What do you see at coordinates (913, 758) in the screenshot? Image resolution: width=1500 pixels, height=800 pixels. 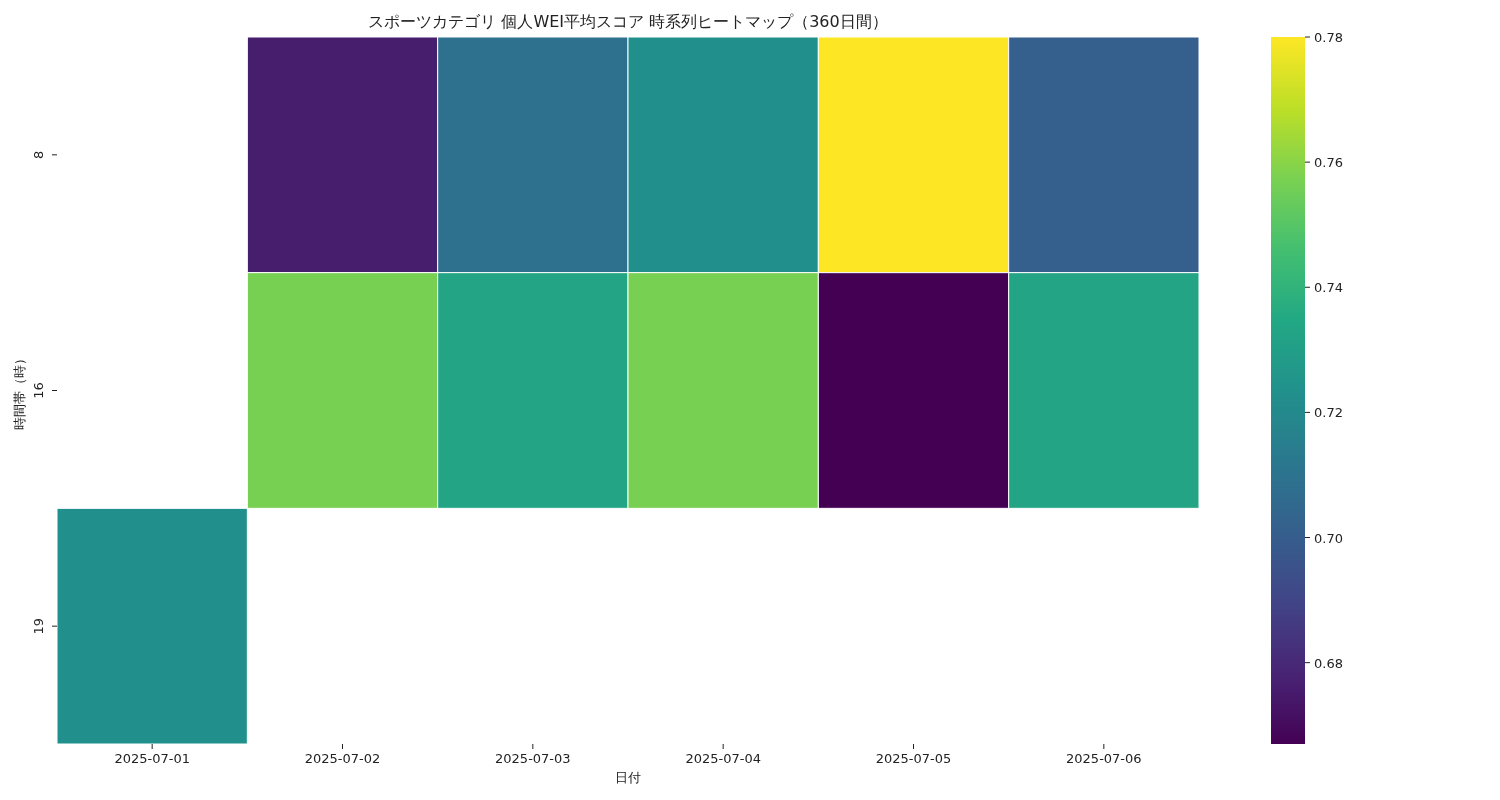 I see `x-tick-label: 2025-07-05` at bounding box center [913, 758].